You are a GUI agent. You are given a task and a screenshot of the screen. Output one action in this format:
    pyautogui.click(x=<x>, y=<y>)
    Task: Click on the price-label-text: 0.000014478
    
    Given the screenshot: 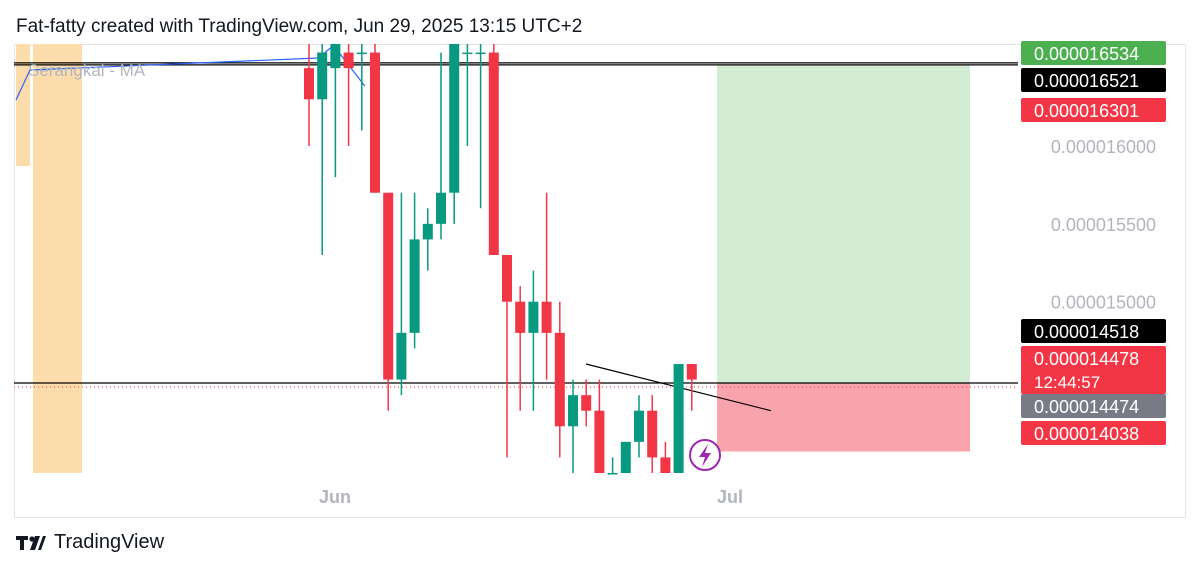 What is the action you would take?
    pyautogui.click(x=1086, y=359)
    